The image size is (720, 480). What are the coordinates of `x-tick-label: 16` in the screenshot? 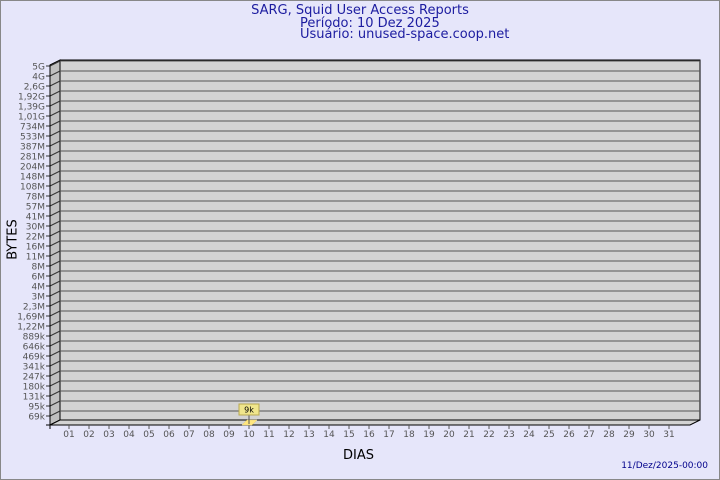 It's located at (369, 435).